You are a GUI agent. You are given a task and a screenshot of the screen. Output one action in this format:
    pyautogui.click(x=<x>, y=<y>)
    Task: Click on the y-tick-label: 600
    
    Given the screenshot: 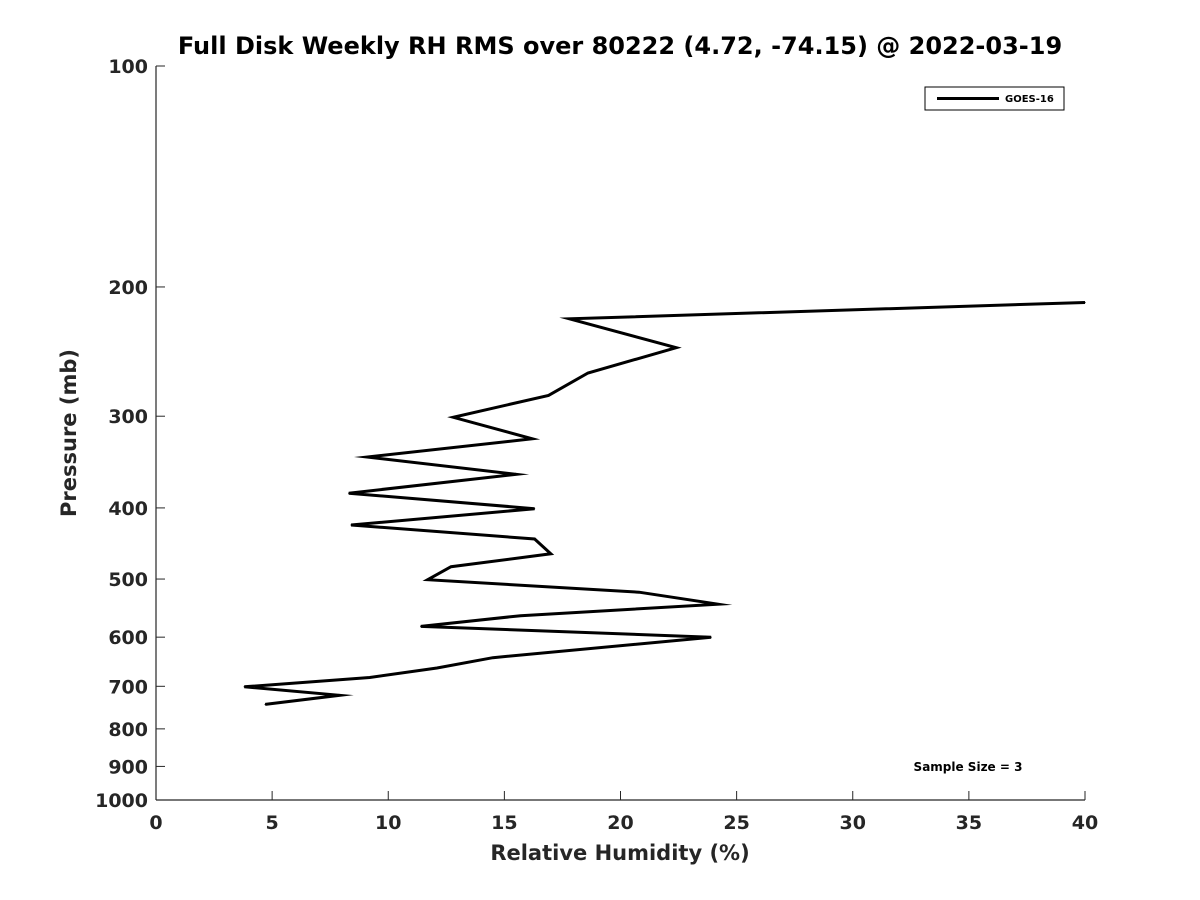 What is the action you would take?
    pyautogui.click(x=128, y=638)
    